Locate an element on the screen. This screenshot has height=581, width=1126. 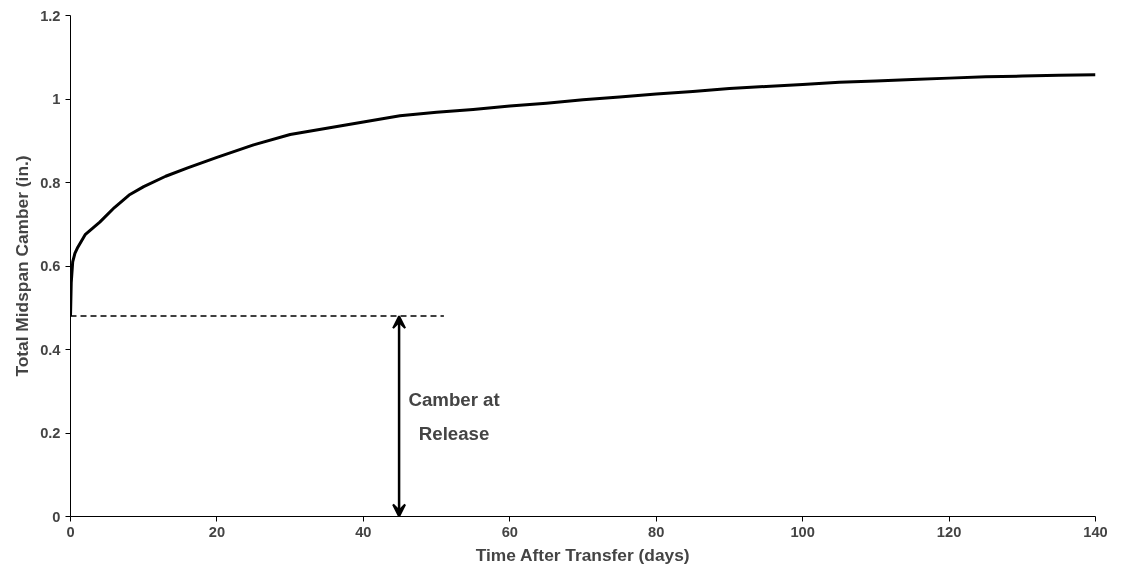
x-axis-title: Time After Transfer (days) is located at coordinates (582, 554).